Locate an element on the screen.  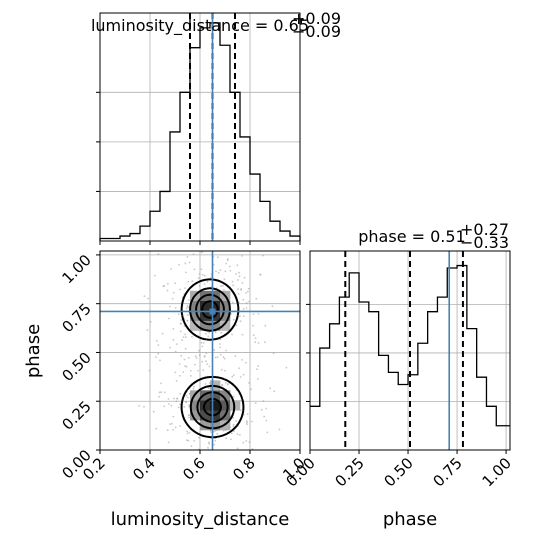
phase-x-tick-label: 0.75 is located at coordinates (448, 472).